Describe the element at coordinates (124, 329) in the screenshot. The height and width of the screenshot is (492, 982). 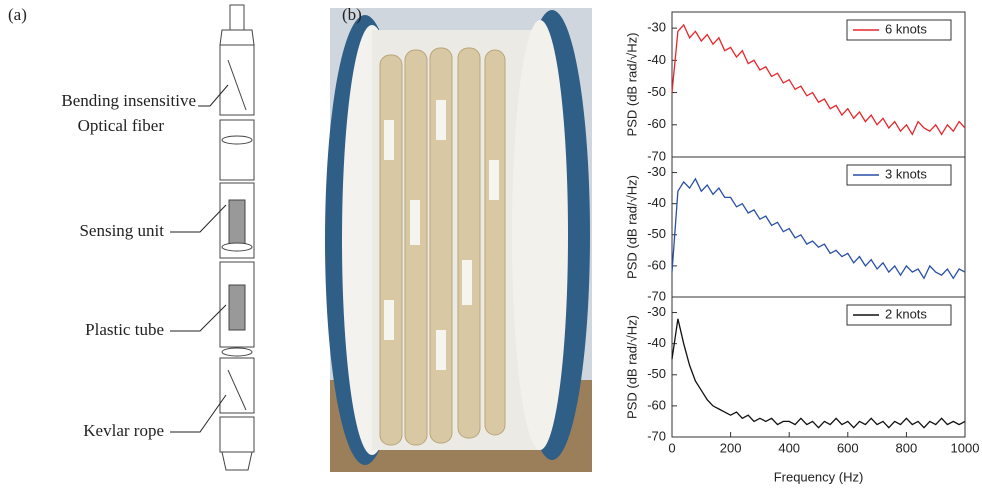
I see `diagram-label: Plastic tube` at that location.